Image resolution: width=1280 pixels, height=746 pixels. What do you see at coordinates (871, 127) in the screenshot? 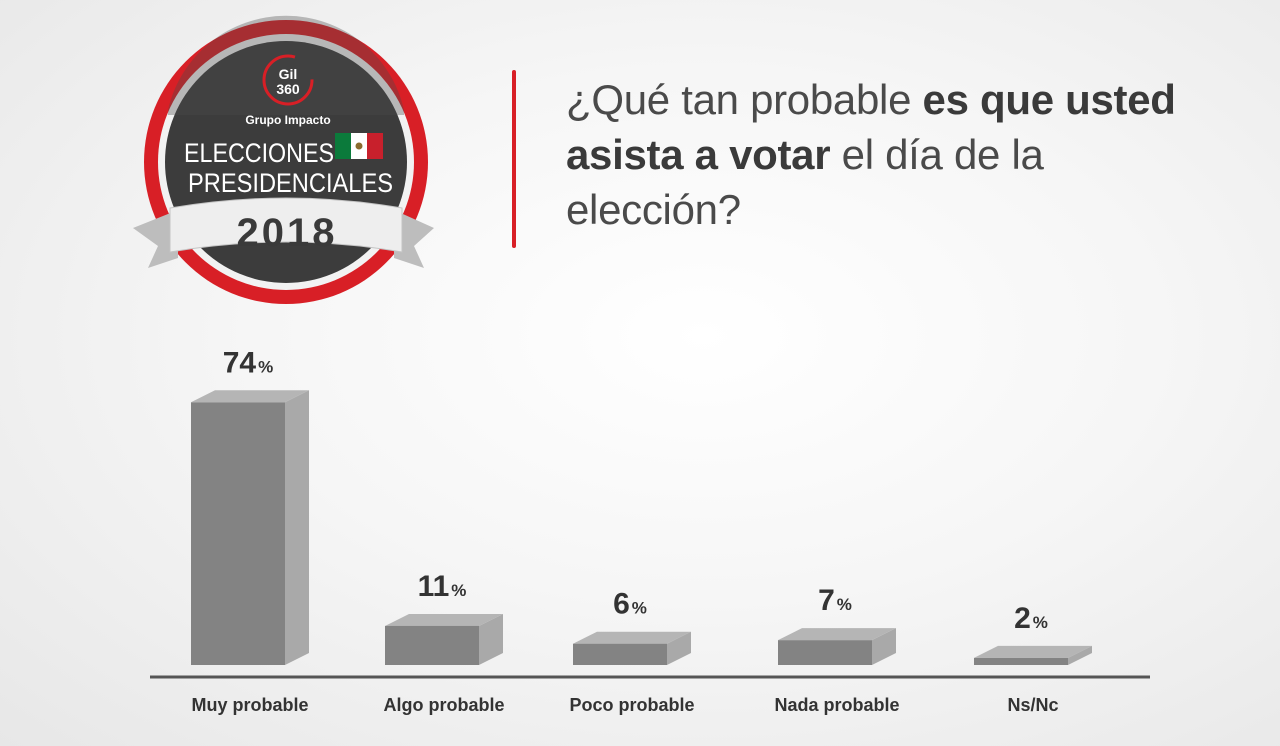
I see `question-part2: es que usted asista a votar` at bounding box center [871, 127].